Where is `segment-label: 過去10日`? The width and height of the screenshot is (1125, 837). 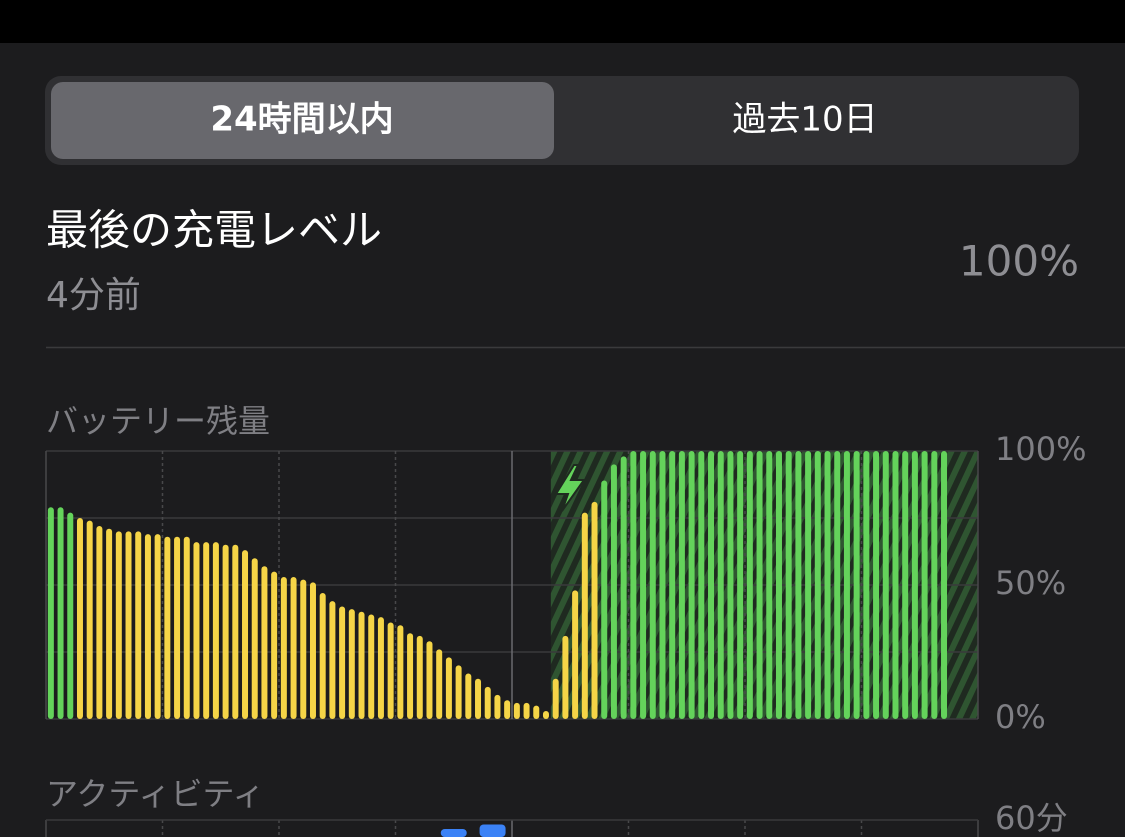
segment-label: 過去10日 is located at coordinates (804, 120).